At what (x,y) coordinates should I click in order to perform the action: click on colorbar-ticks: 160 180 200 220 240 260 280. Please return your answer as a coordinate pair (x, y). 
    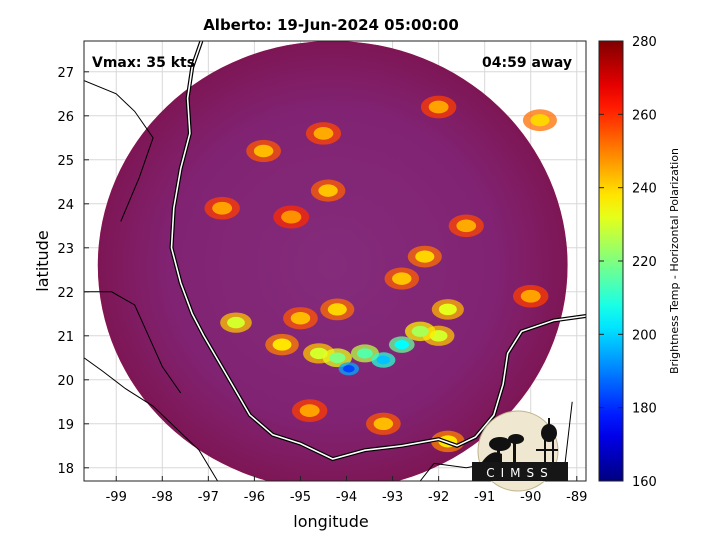
    Looking at the image, I should click on (628, 262).